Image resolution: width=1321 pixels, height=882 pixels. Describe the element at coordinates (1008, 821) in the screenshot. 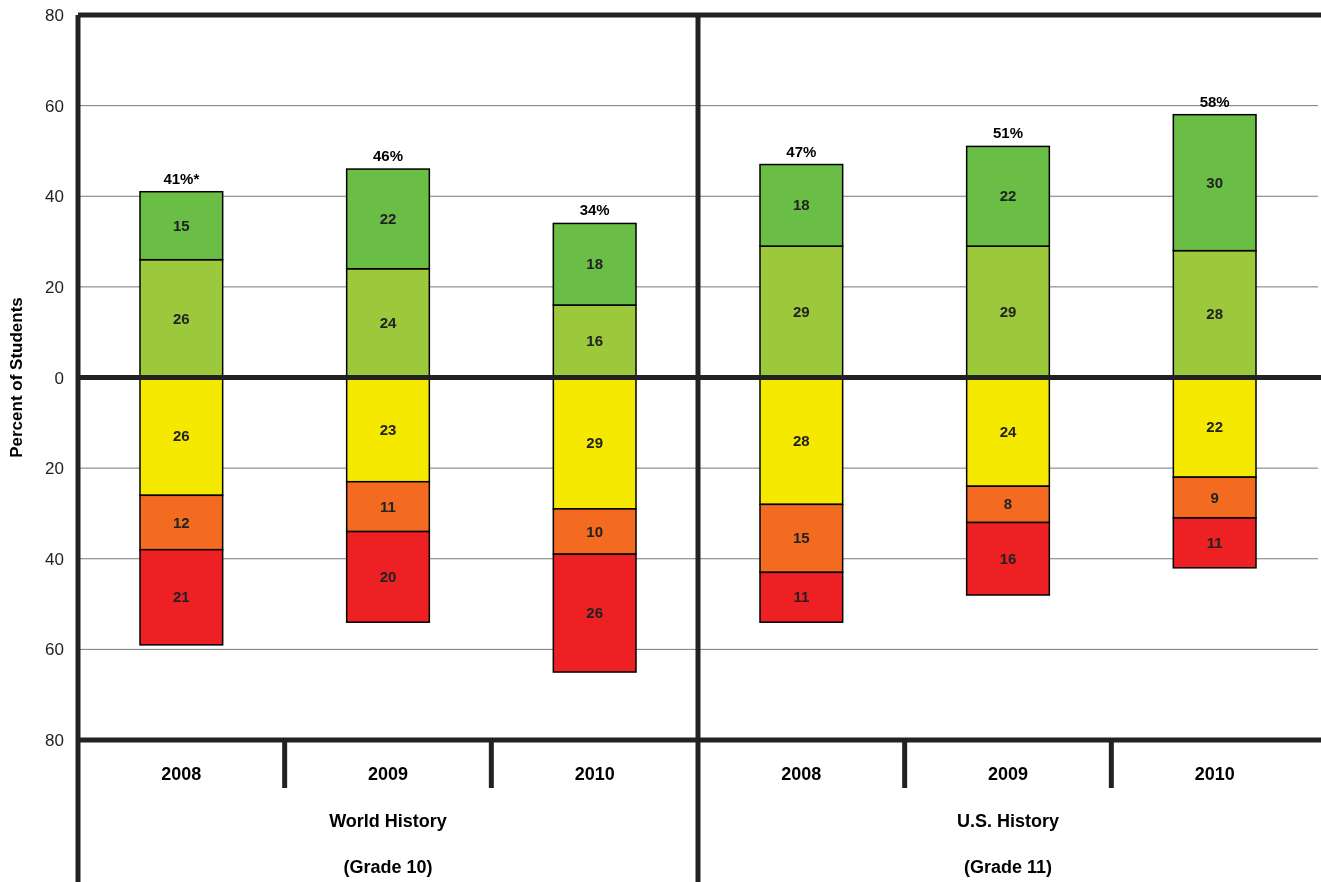

I see `text: U.S. History` at that location.